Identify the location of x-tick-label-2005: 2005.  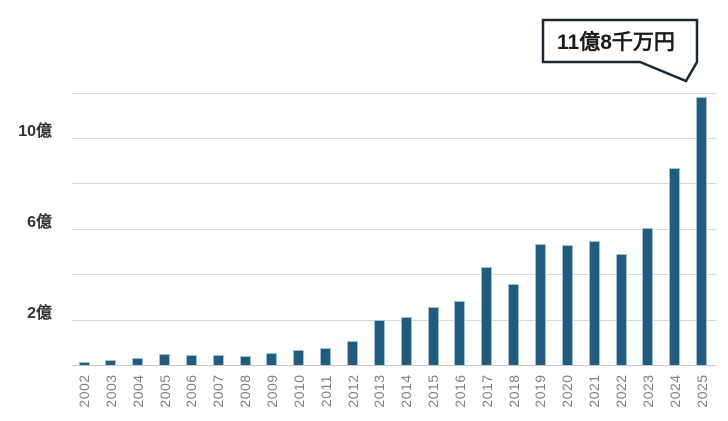
(165, 391).